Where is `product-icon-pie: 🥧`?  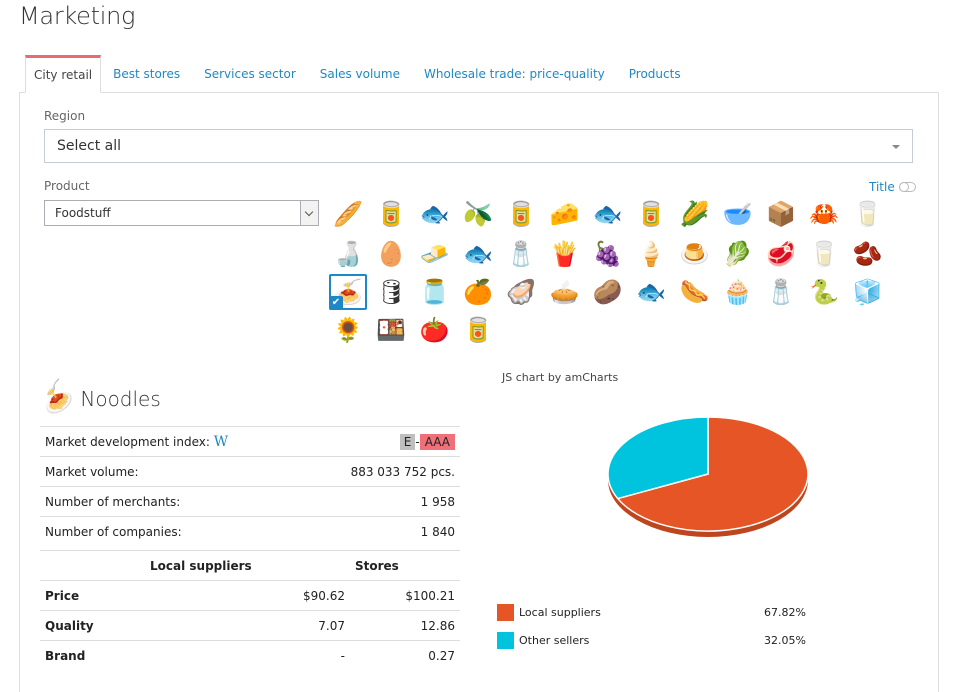
product-icon-pie: 🥧 is located at coordinates (565, 292).